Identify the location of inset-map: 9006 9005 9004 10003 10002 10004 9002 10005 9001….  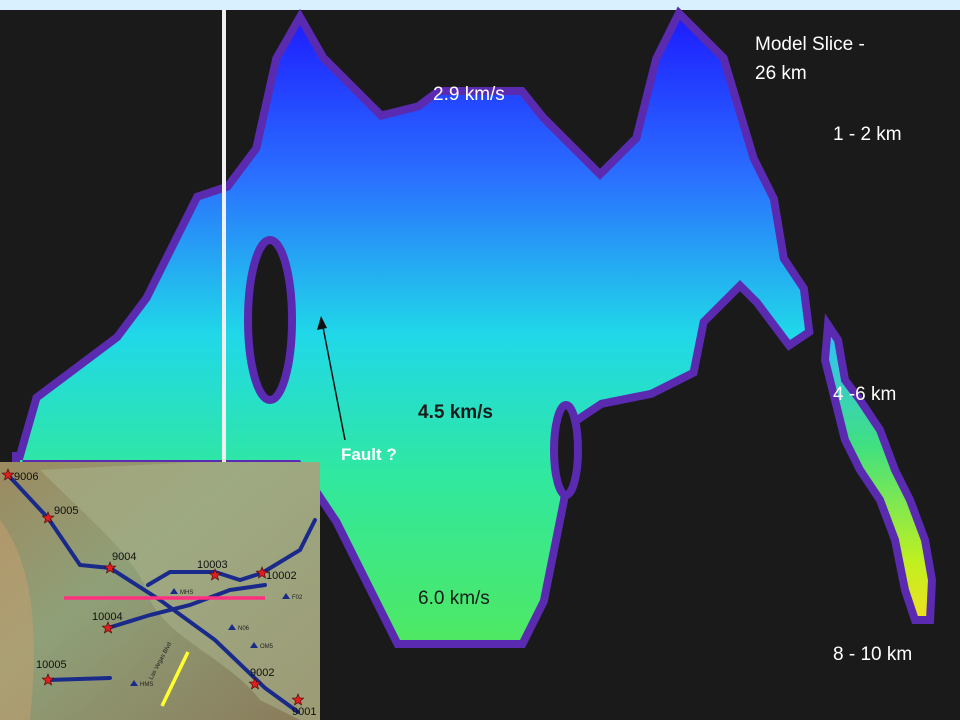
(160, 591).